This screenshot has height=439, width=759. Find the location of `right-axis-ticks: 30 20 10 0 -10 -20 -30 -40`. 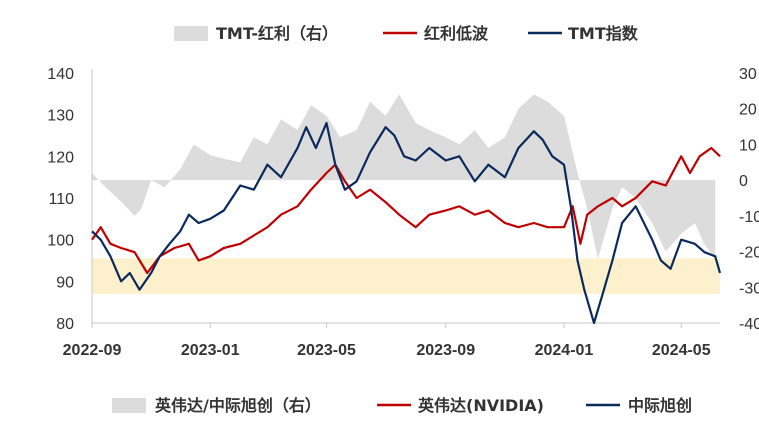

right-axis-ticks: 30 20 10 0 -10 -20 -30 -40 is located at coordinates (749, 199).